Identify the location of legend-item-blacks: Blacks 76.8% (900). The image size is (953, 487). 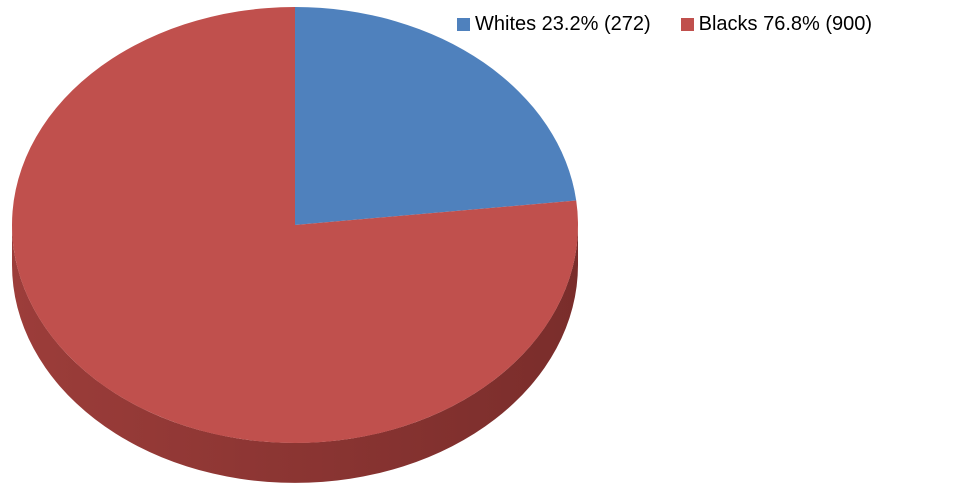
(776, 24).